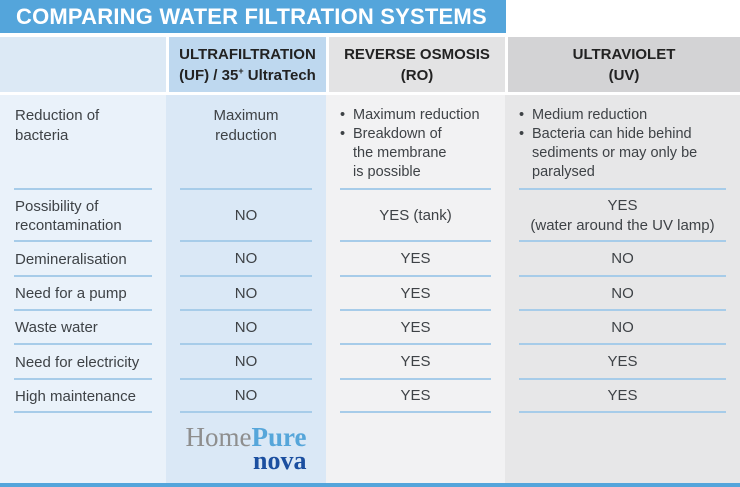 This screenshot has width=740, height=487. Describe the element at coordinates (622, 64) in the screenshot. I see `column-header-ultraviolet: ULTRAVIOLET (UV)` at that location.